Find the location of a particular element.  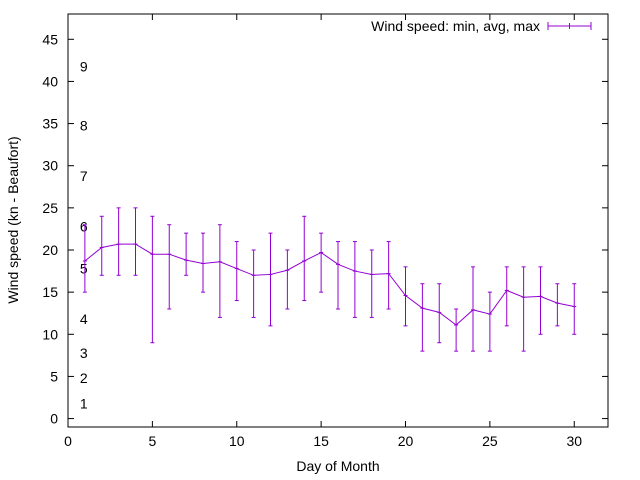

beaufort-label: 1 is located at coordinates (84, 403).